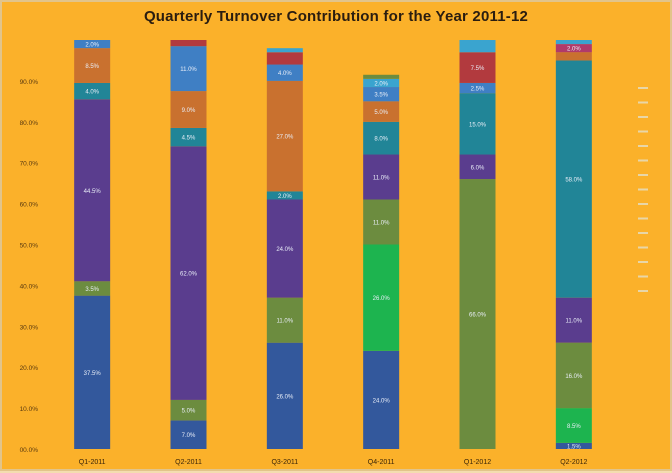 The image size is (672, 473). Describe the element at coordinates (29, 286) in the screenshot. I see `y-tick-label: 40.0%` at that location.